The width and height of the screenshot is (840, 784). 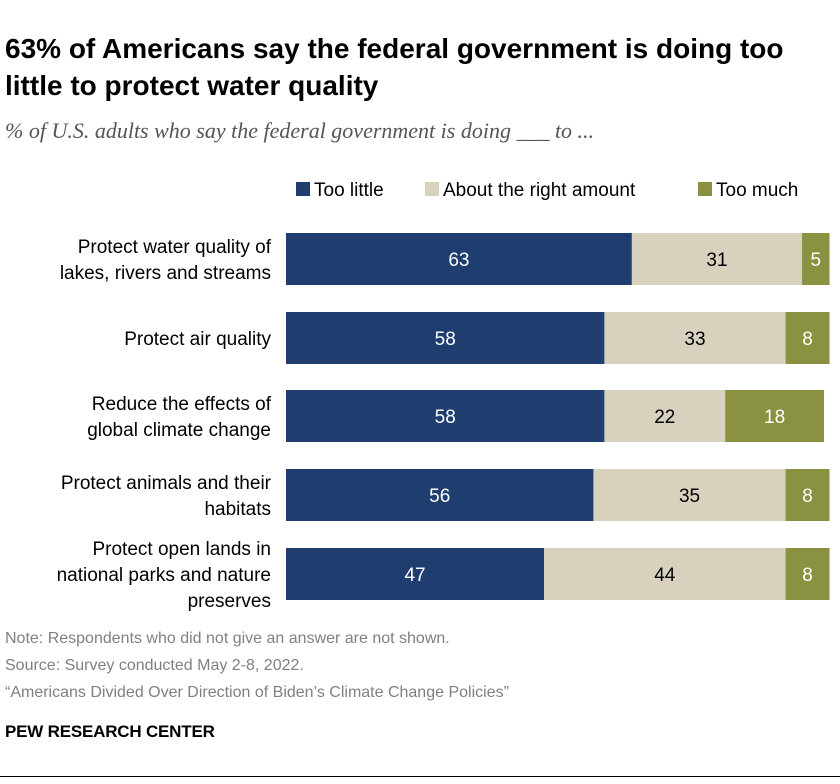 I want to click on data-label: 33, so click(x=694, y=339).